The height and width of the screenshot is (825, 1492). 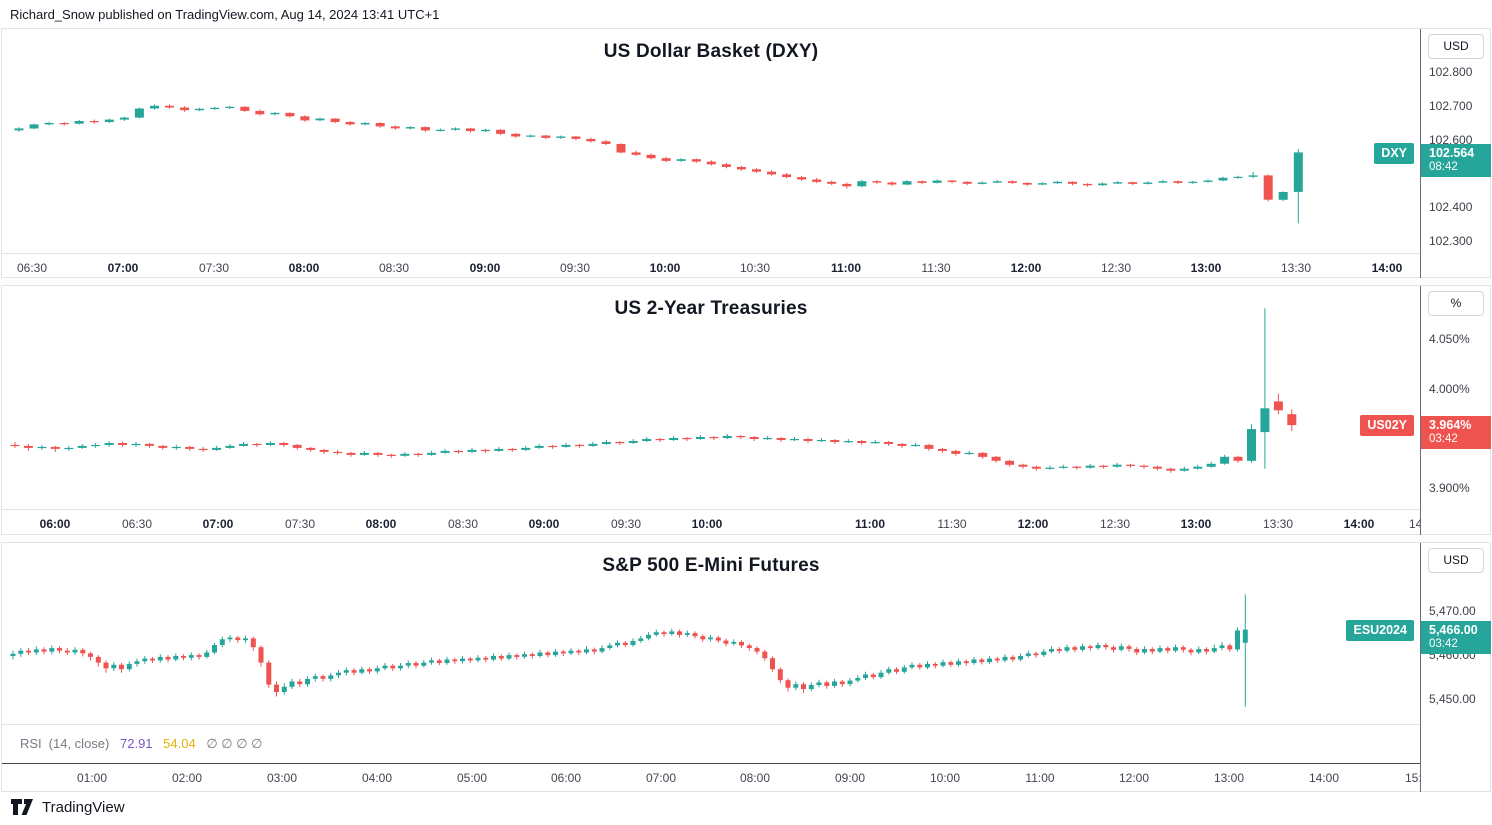 What do you see at coordinates (1449, 388) in the screenshot?
I see `price-tick: 4.000%` at bounding box center [1449, 388].